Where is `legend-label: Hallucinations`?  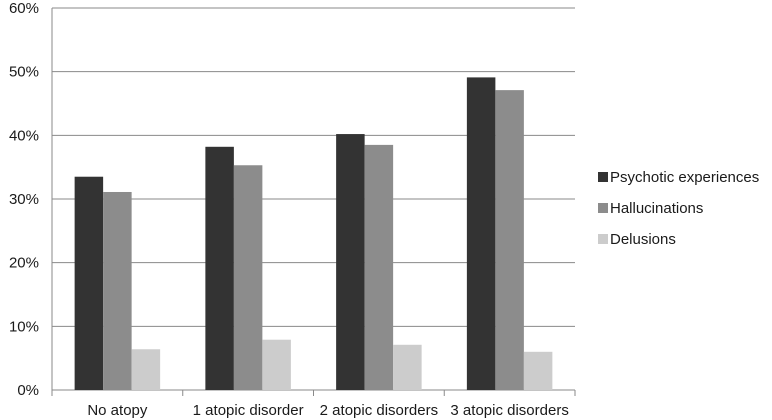 legend-label: Hallucinations is located at coordinates (656, 208).